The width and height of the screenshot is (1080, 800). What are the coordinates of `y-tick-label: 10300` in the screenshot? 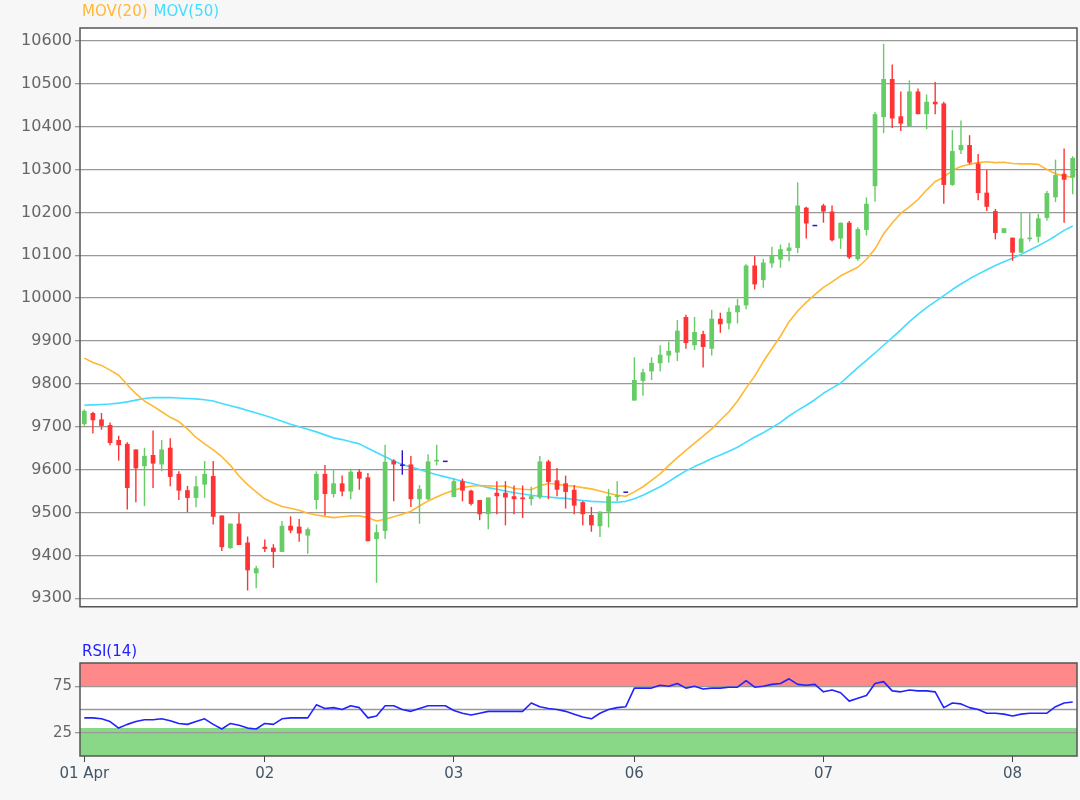 It's located at (46, 168).